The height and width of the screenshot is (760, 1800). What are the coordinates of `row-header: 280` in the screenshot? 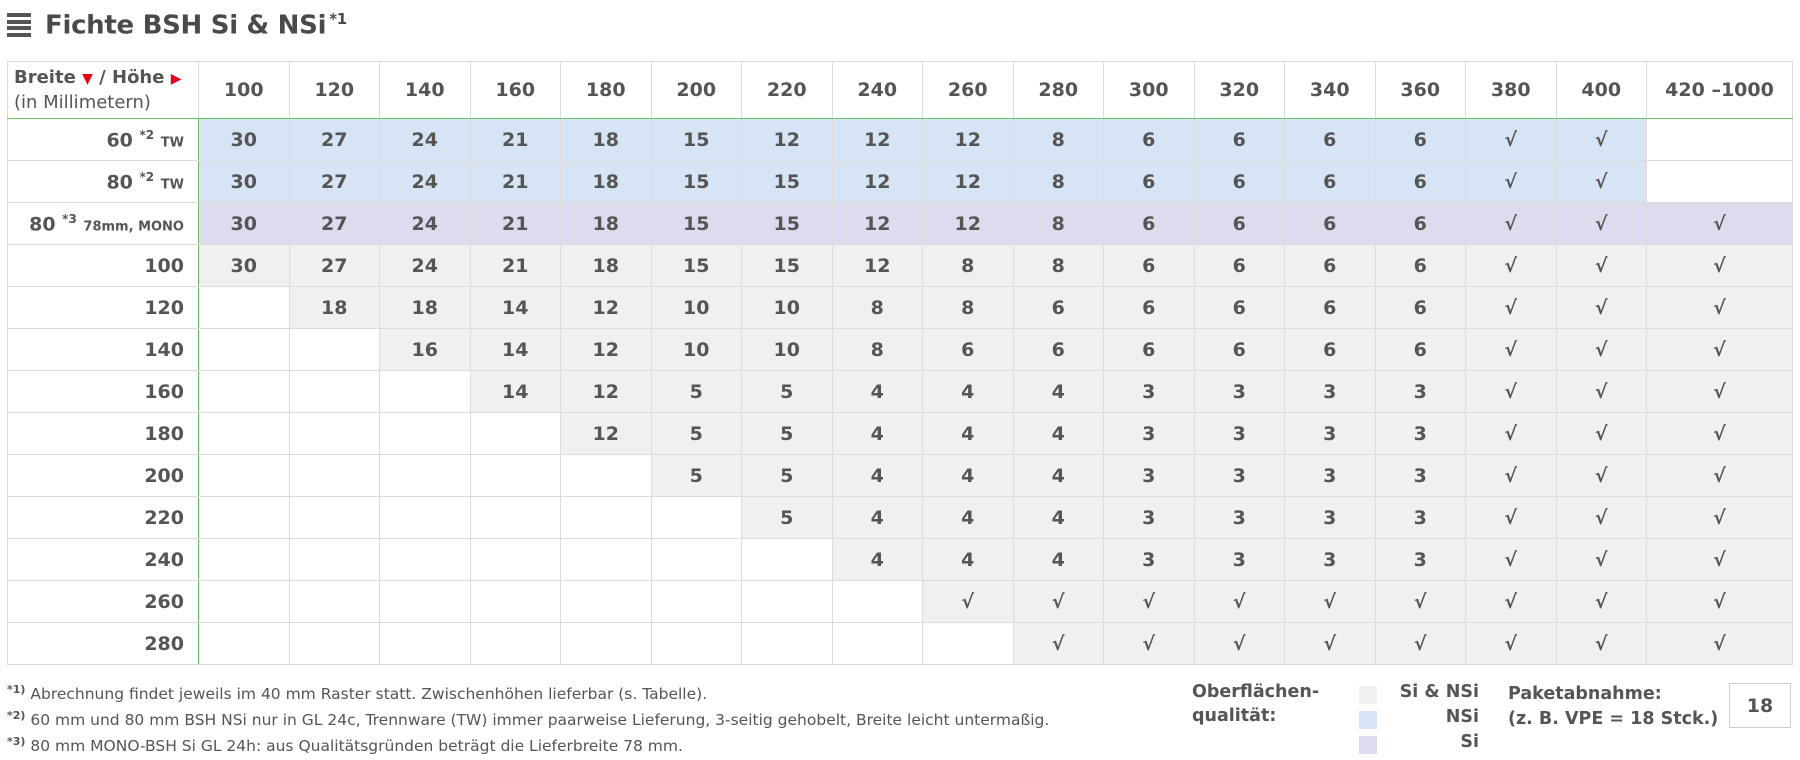 It's located at (103, 643).